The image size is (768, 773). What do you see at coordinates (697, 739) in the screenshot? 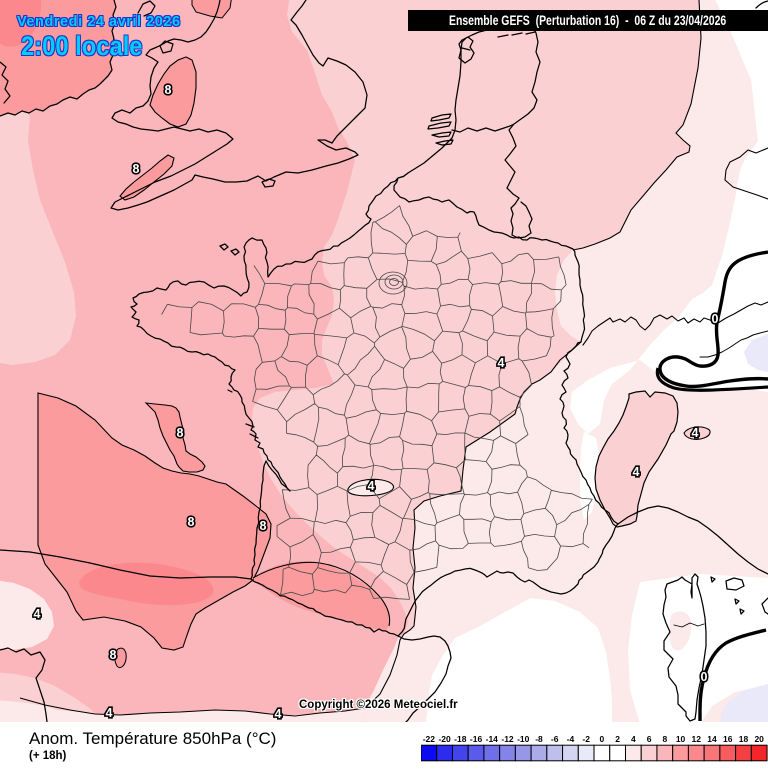
I see `svg-text: 12` at bounding box center [697, 739].